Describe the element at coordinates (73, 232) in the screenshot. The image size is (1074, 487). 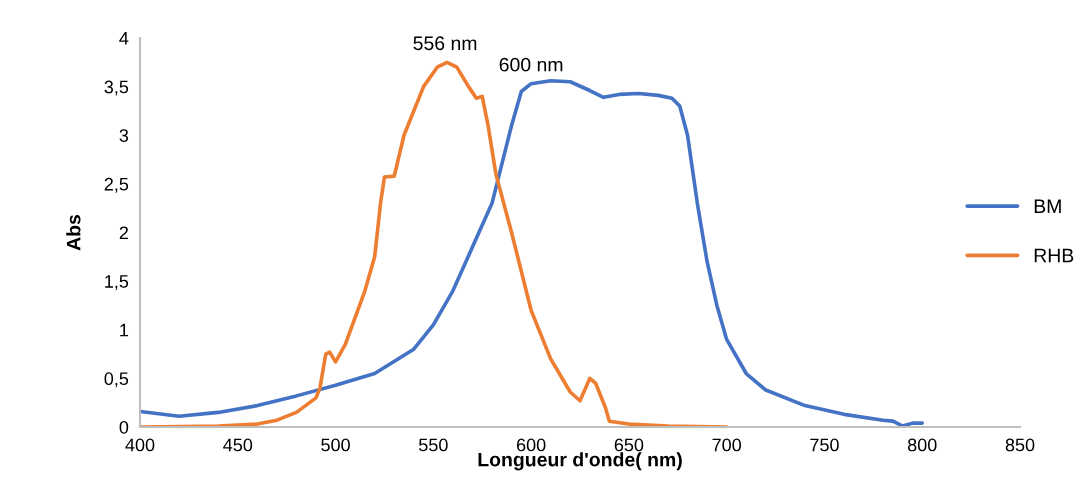
I see `y-axis-title: Abs` at that location.